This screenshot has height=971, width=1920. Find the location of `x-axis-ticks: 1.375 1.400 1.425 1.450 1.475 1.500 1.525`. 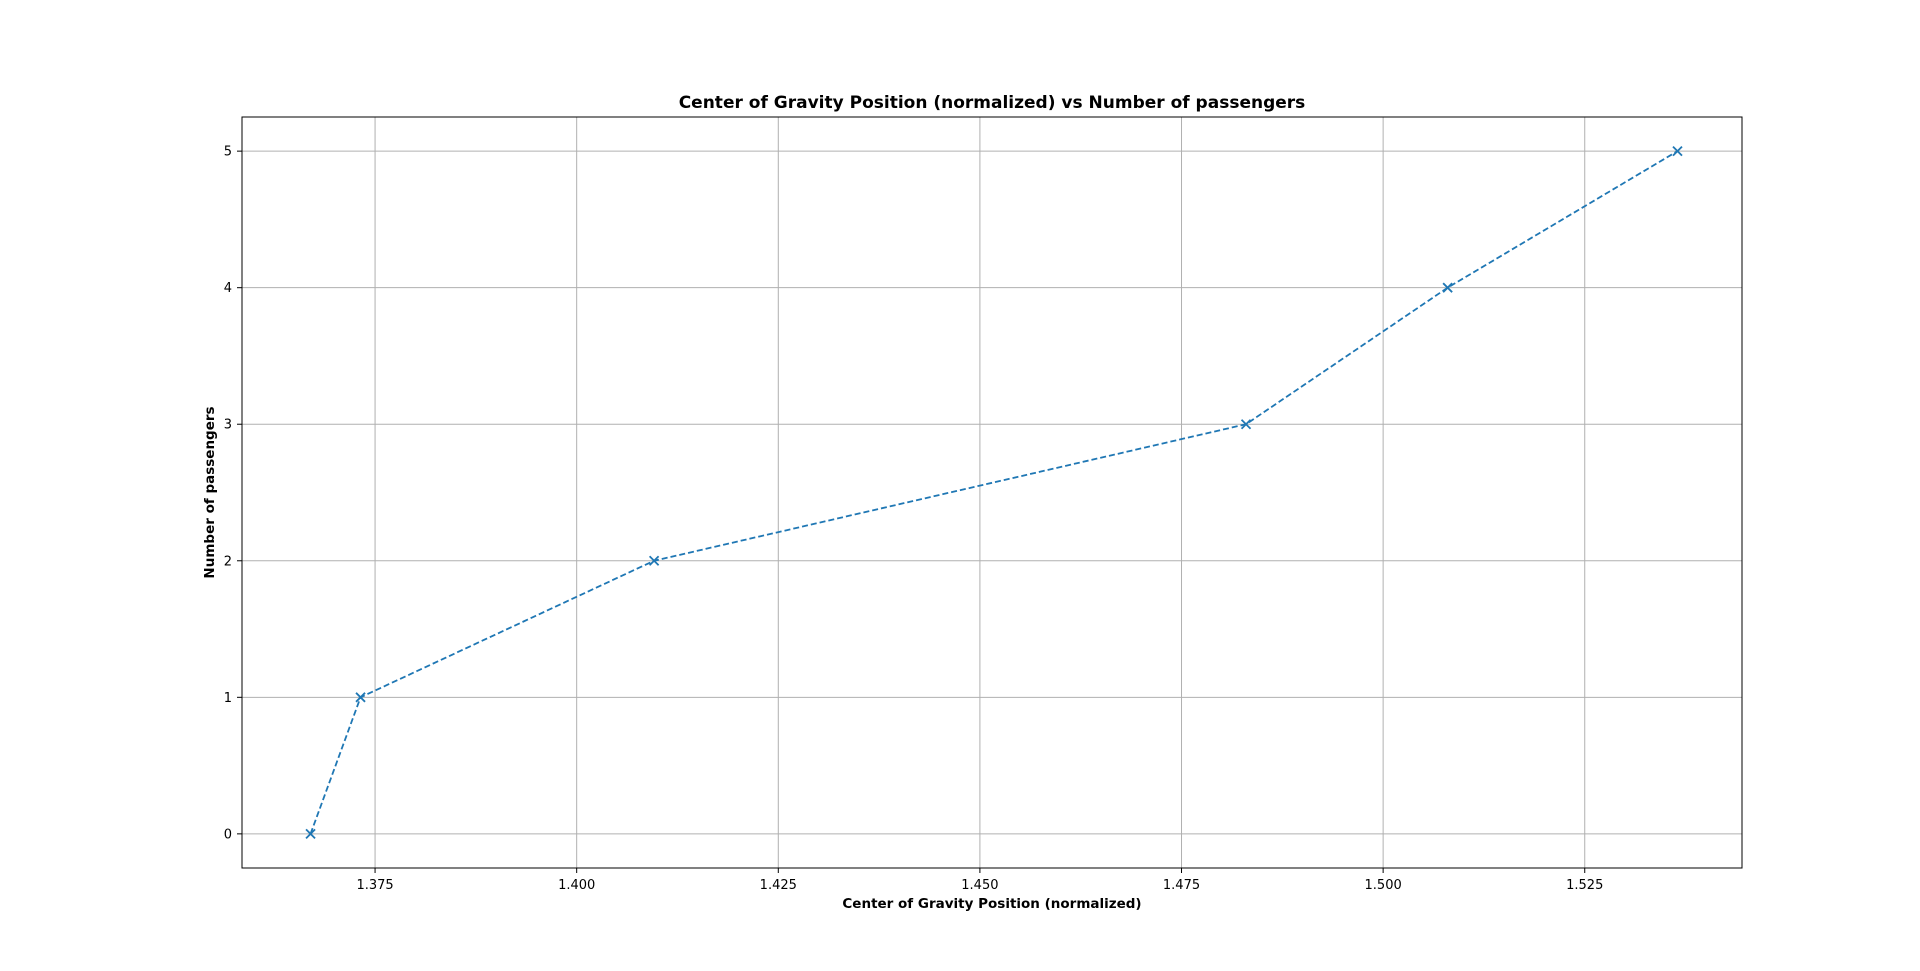

x-axis-ticks: 1.375 1.400 1.425 1.450 1.475 1.500 1.525 is located at coordinates (979, 880).